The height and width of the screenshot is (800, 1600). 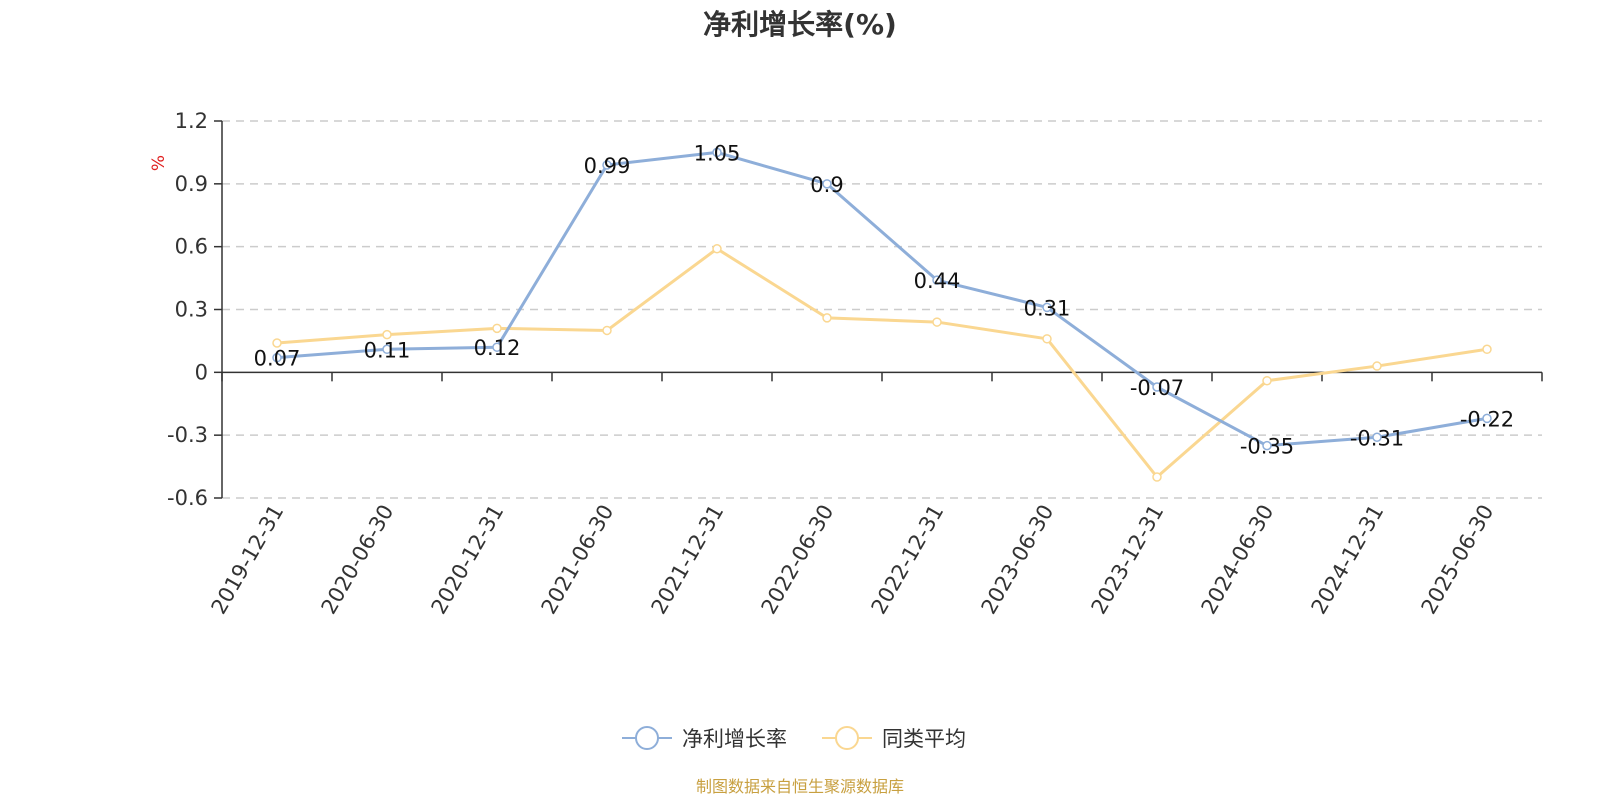 I want to click on x-tick-label: 2022-12-31, so click(x=908, y=560).